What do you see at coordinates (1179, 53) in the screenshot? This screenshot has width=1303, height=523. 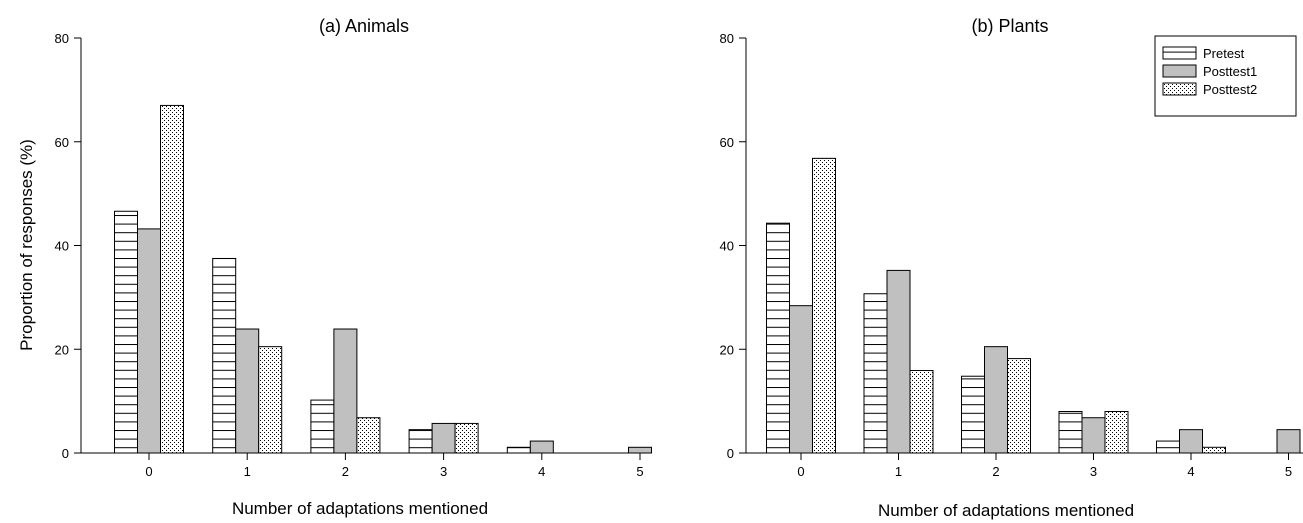 I see `legend-swatch-pretest` at bounding box center [1179, 53].